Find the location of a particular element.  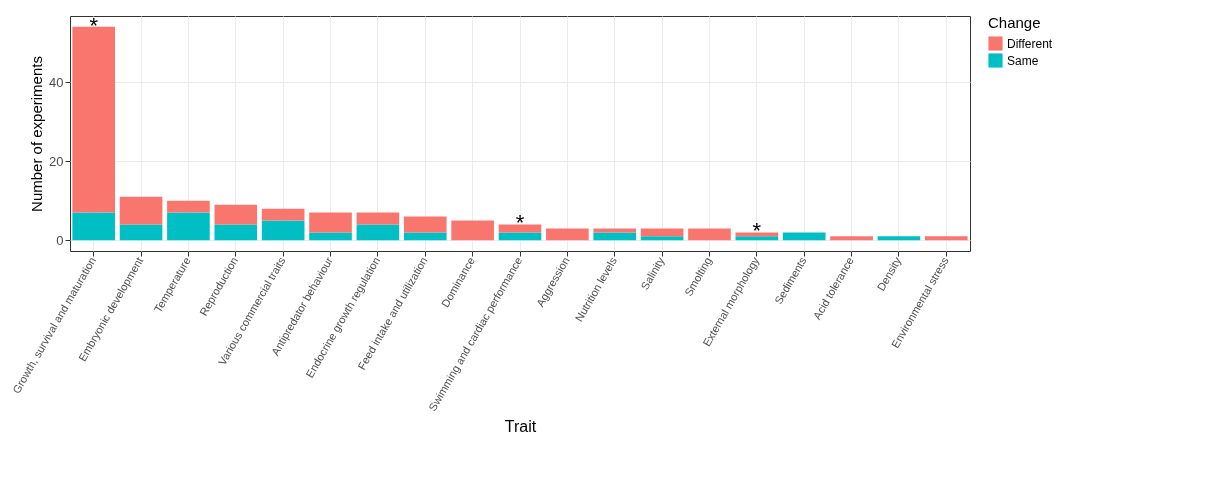

legend-title: Change is located at coordinates (1014, 22).